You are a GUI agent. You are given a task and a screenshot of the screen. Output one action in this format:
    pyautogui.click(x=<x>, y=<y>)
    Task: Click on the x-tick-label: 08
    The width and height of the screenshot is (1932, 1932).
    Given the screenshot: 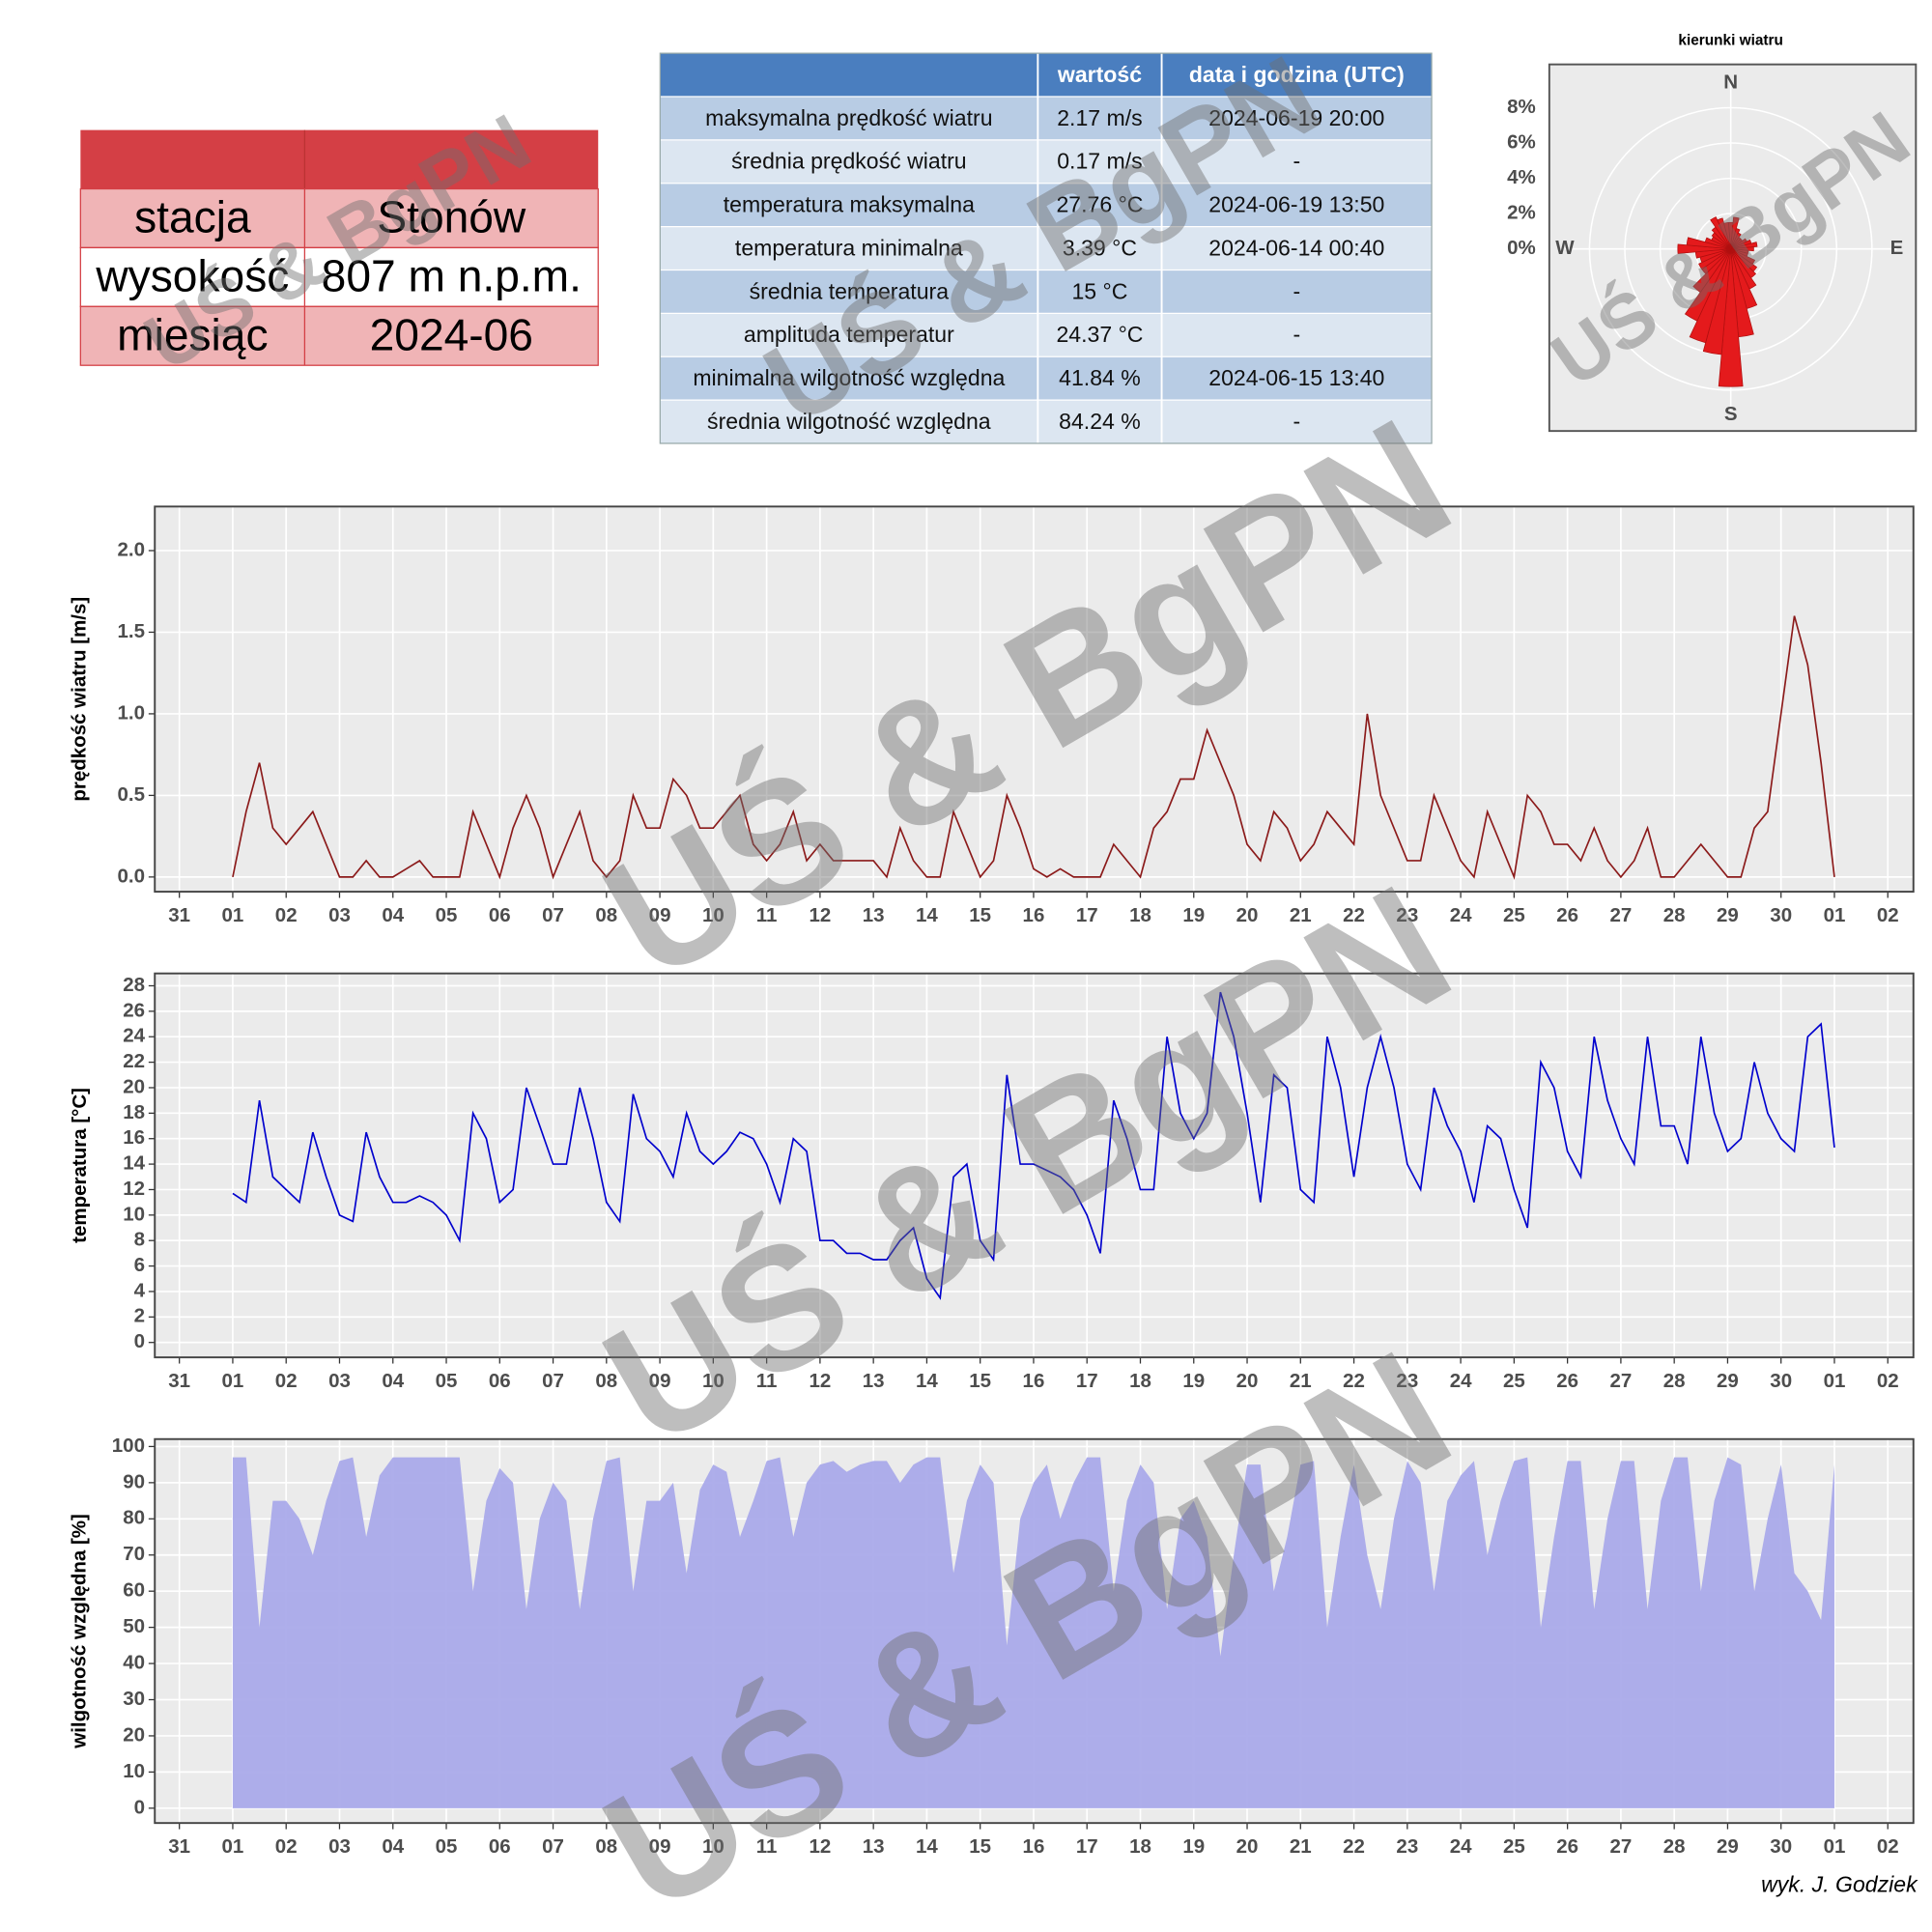 What is the action you would take?
    pyautogui.click(x=606, y=915)
    